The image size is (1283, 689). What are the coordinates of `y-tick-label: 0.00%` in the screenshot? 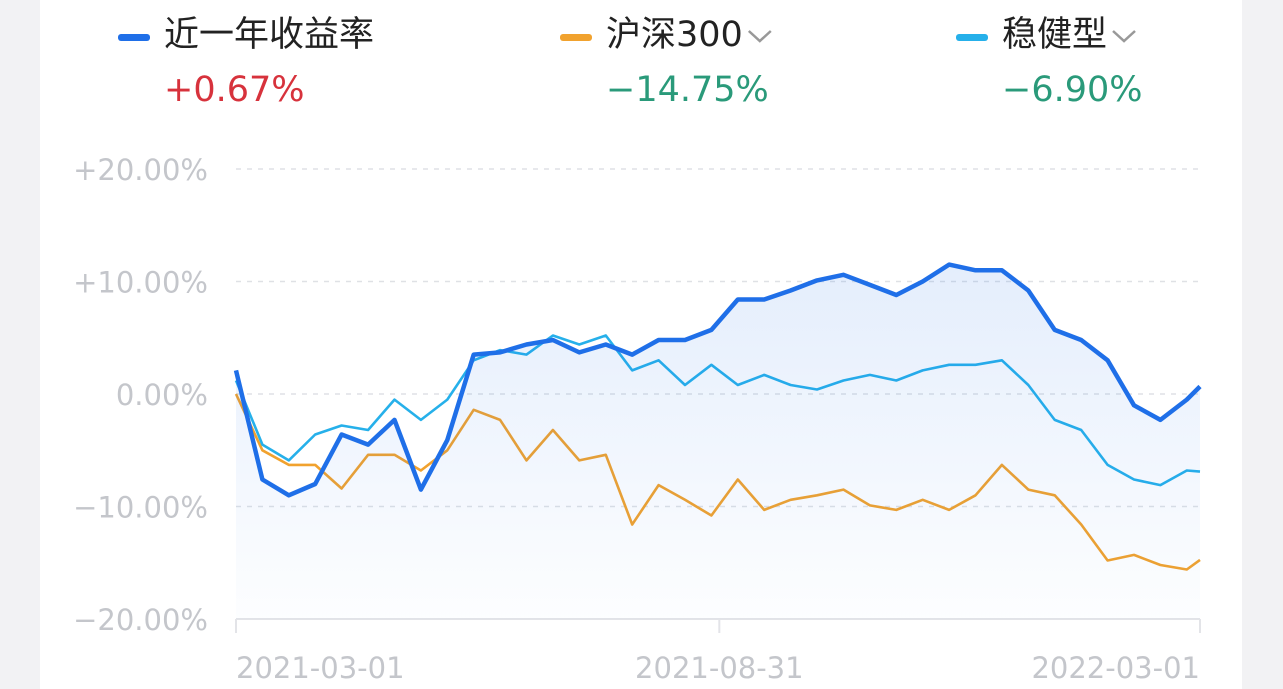 It's located at (162, 395).